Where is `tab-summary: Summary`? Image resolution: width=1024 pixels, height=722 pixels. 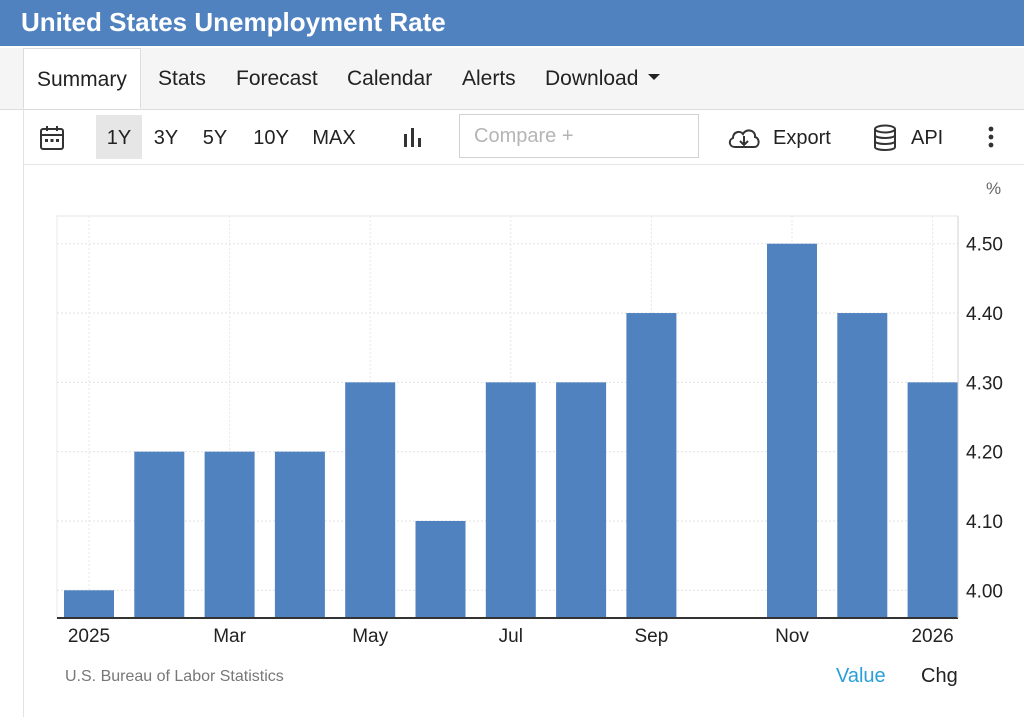
tab-summary: Summary is located at coordinates (82, 78).